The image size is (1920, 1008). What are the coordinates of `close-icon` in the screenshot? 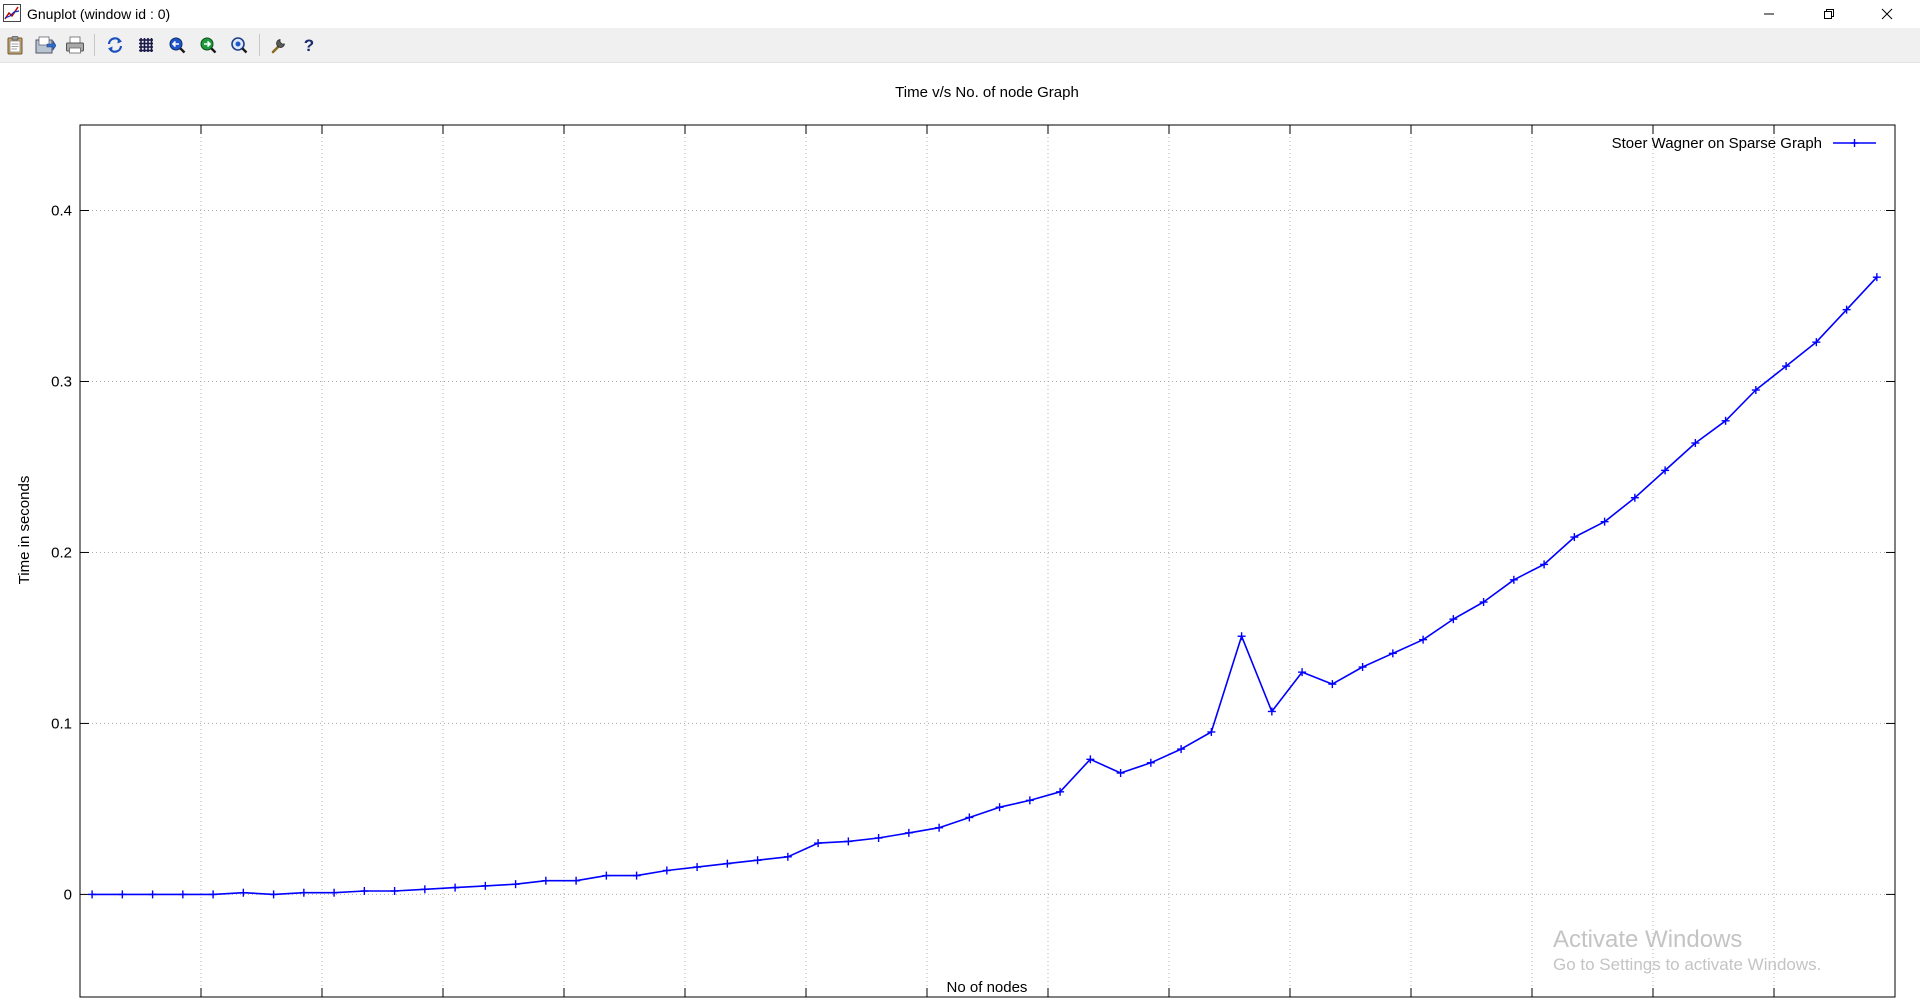 It's located at (1887, 14).